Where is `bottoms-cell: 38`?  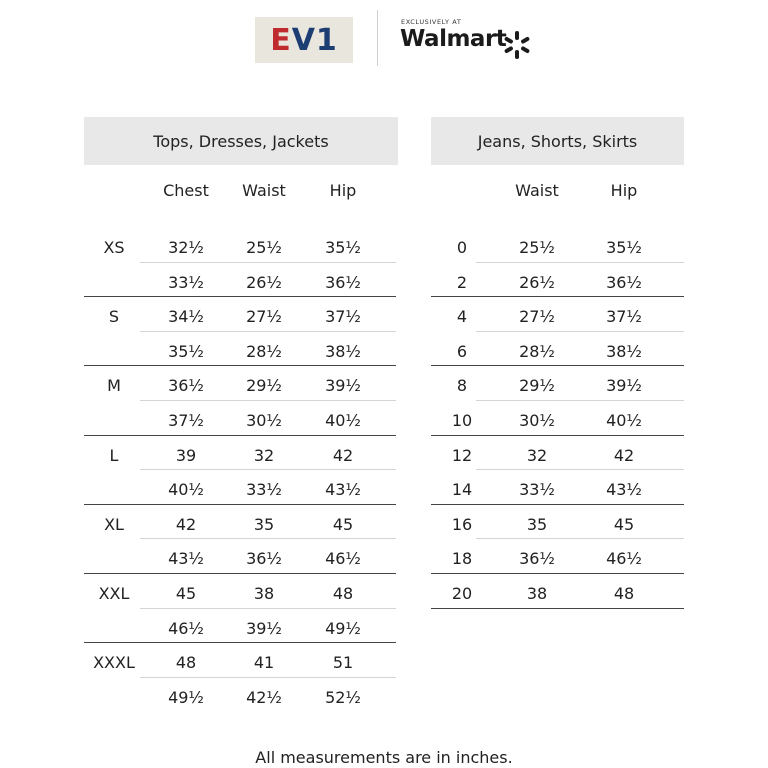 bottoms-cell: 38 is located at coordinates (537, 593).